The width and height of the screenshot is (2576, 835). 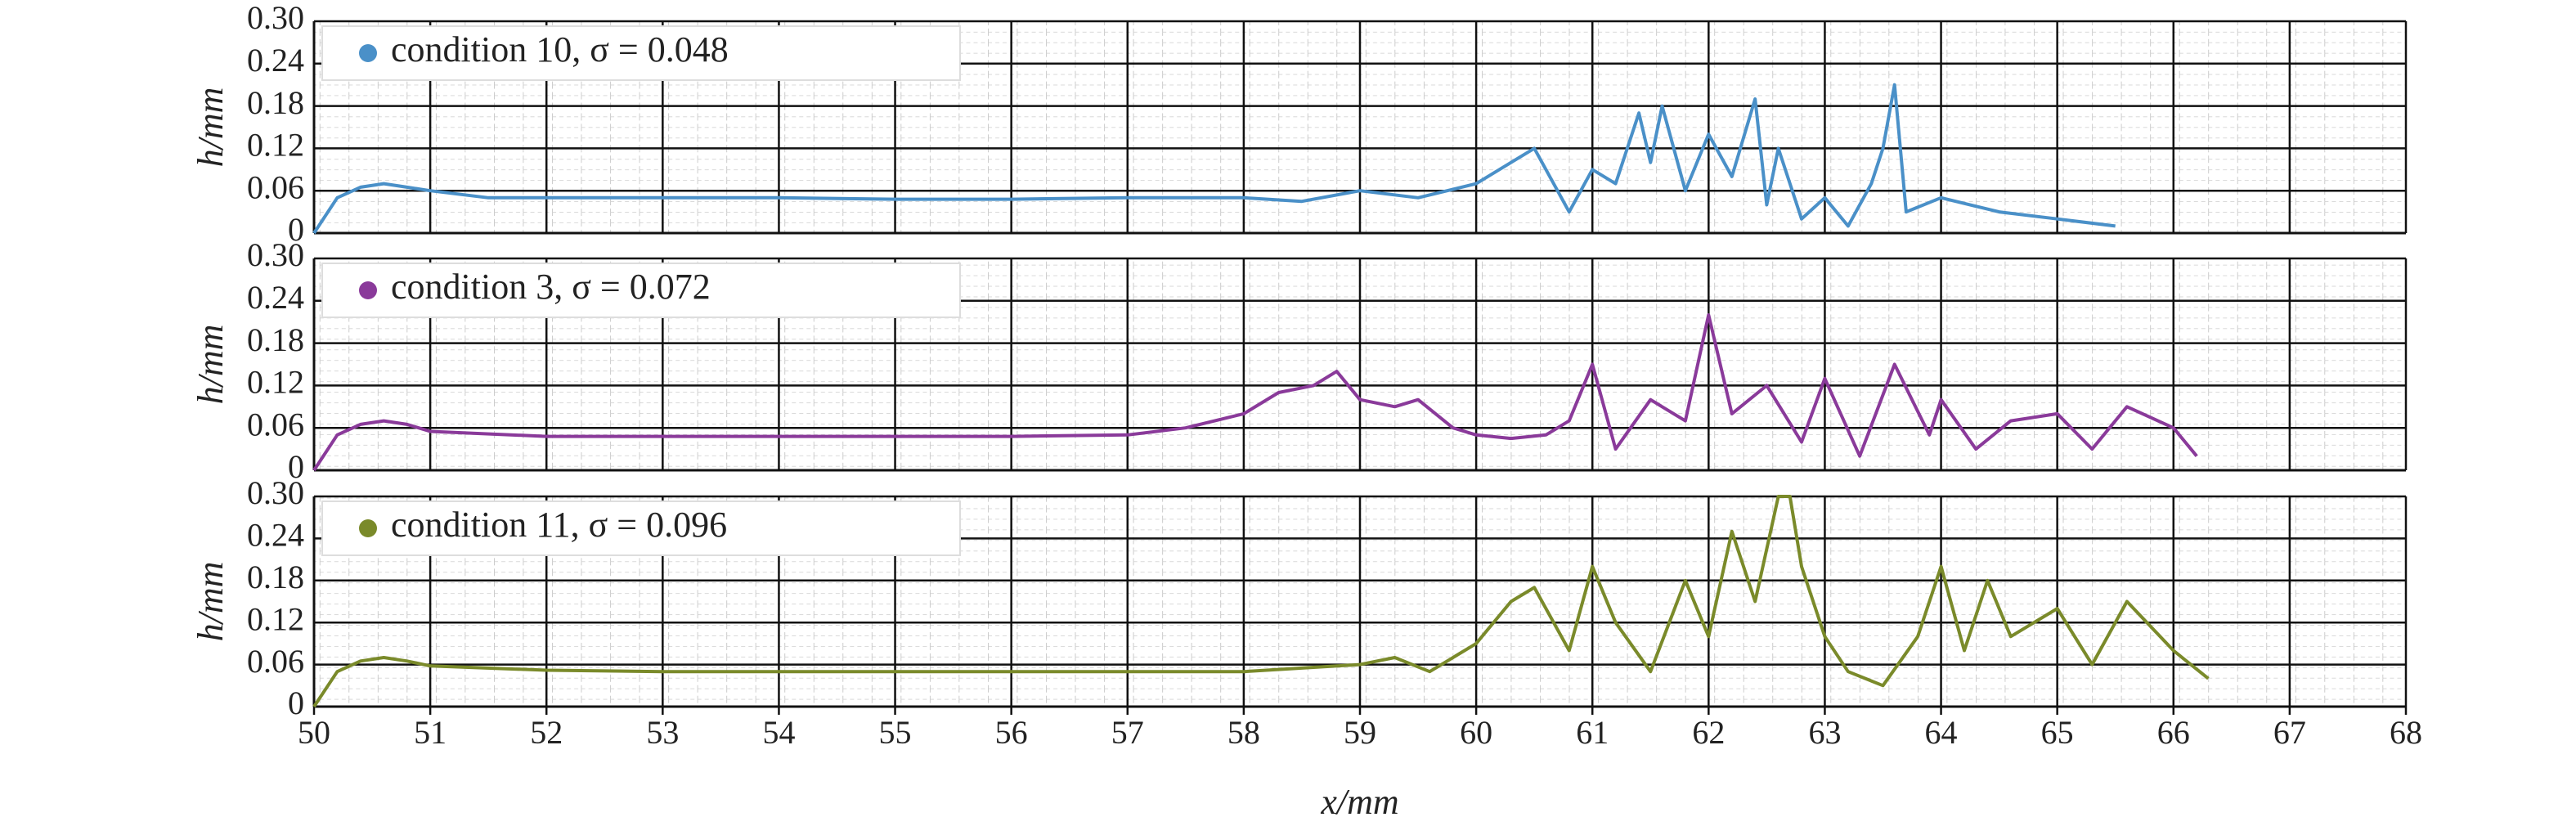 What do you see at coordinates (2406, 732) in the screenshot?
I see `x-tick-label: 68` at bounding box center [2406, 732].